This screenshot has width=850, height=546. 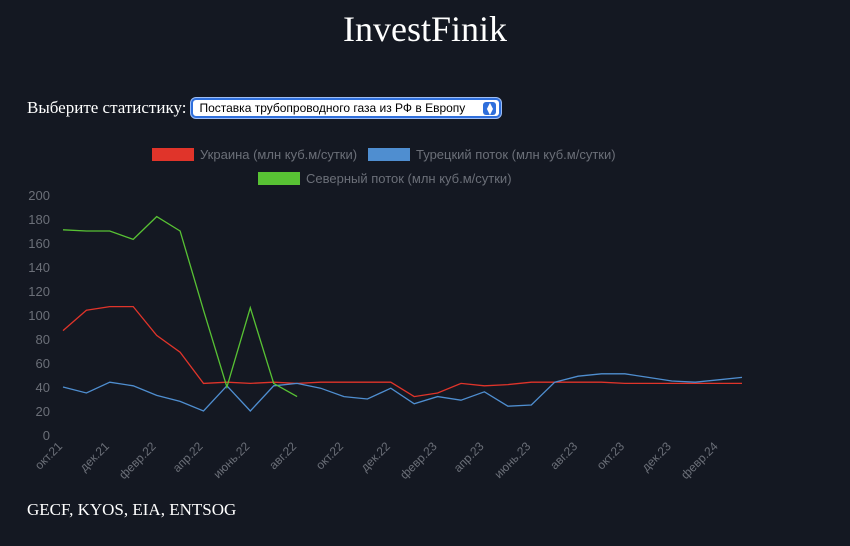 I want to click on y-tick-label: 180, so click(x=39, y=219).